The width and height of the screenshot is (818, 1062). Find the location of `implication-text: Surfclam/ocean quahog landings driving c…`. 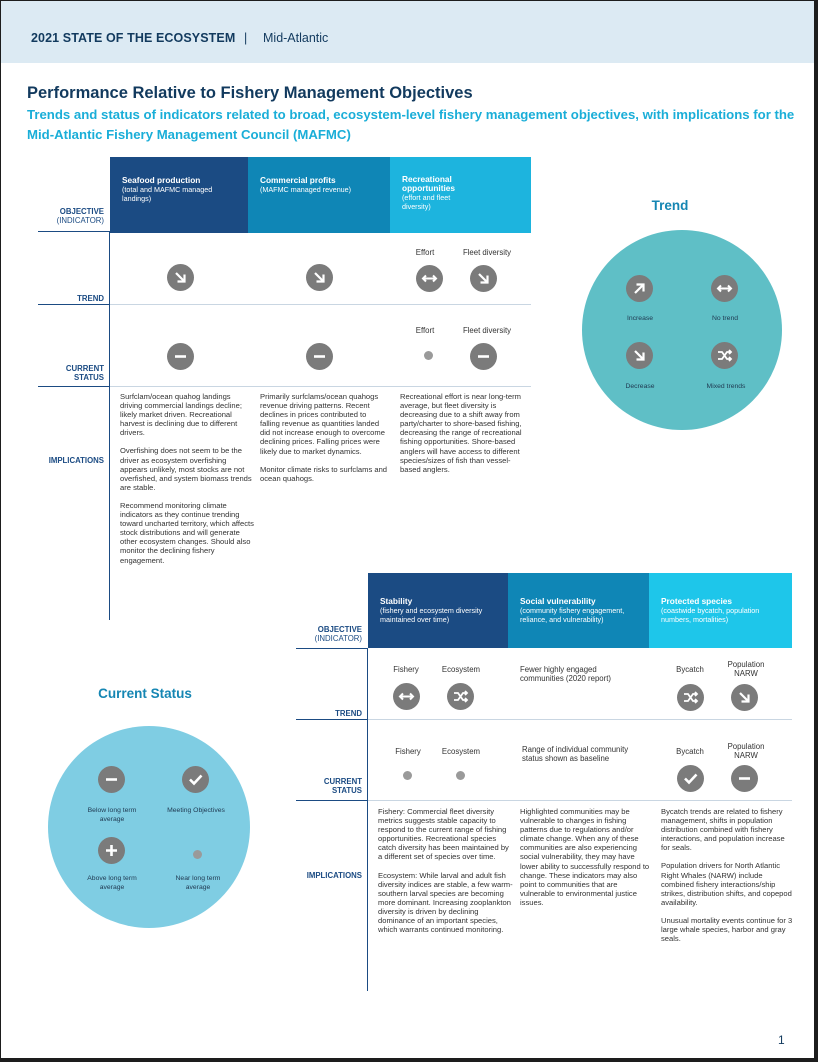

implication-text: Surfclam/ocean quahog landings driving c… is located at coordinates (181, 415).